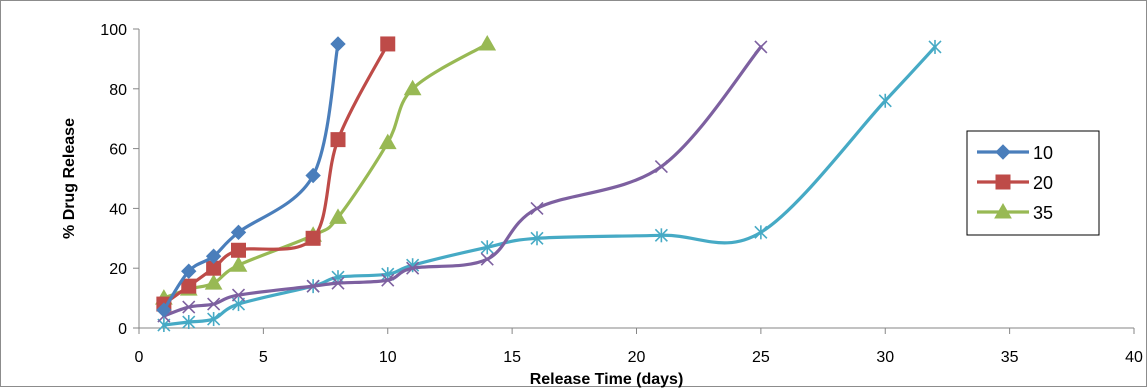 The height and width of the screenshot is (388, 1147). I want to click on x-tick-label: 20, so click(637, 357).